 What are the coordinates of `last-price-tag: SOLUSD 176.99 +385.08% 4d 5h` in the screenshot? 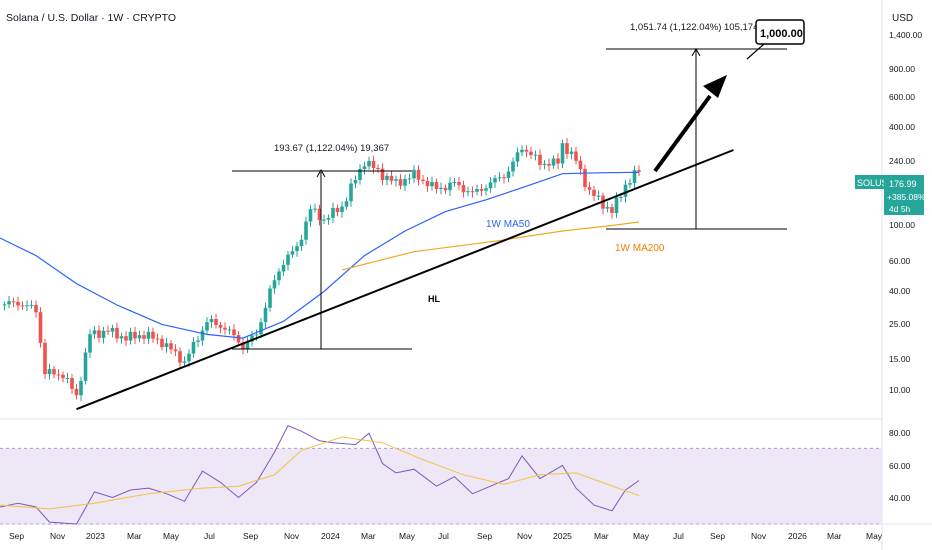 It's located at (890, 195).